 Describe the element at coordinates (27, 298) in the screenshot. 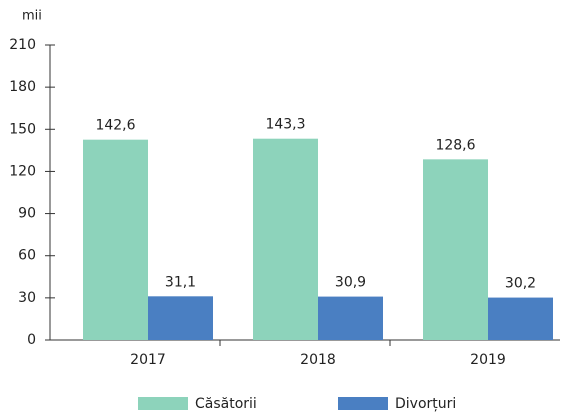

I see `y-tick-label: 30` at that location.